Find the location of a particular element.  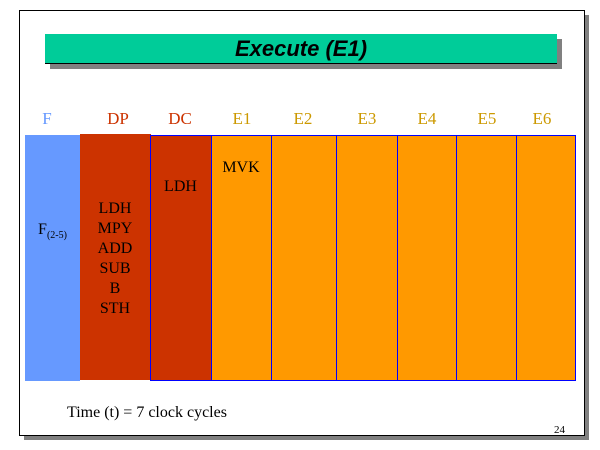

stage-label-e3: E3 is located at coordinates (367, 118).